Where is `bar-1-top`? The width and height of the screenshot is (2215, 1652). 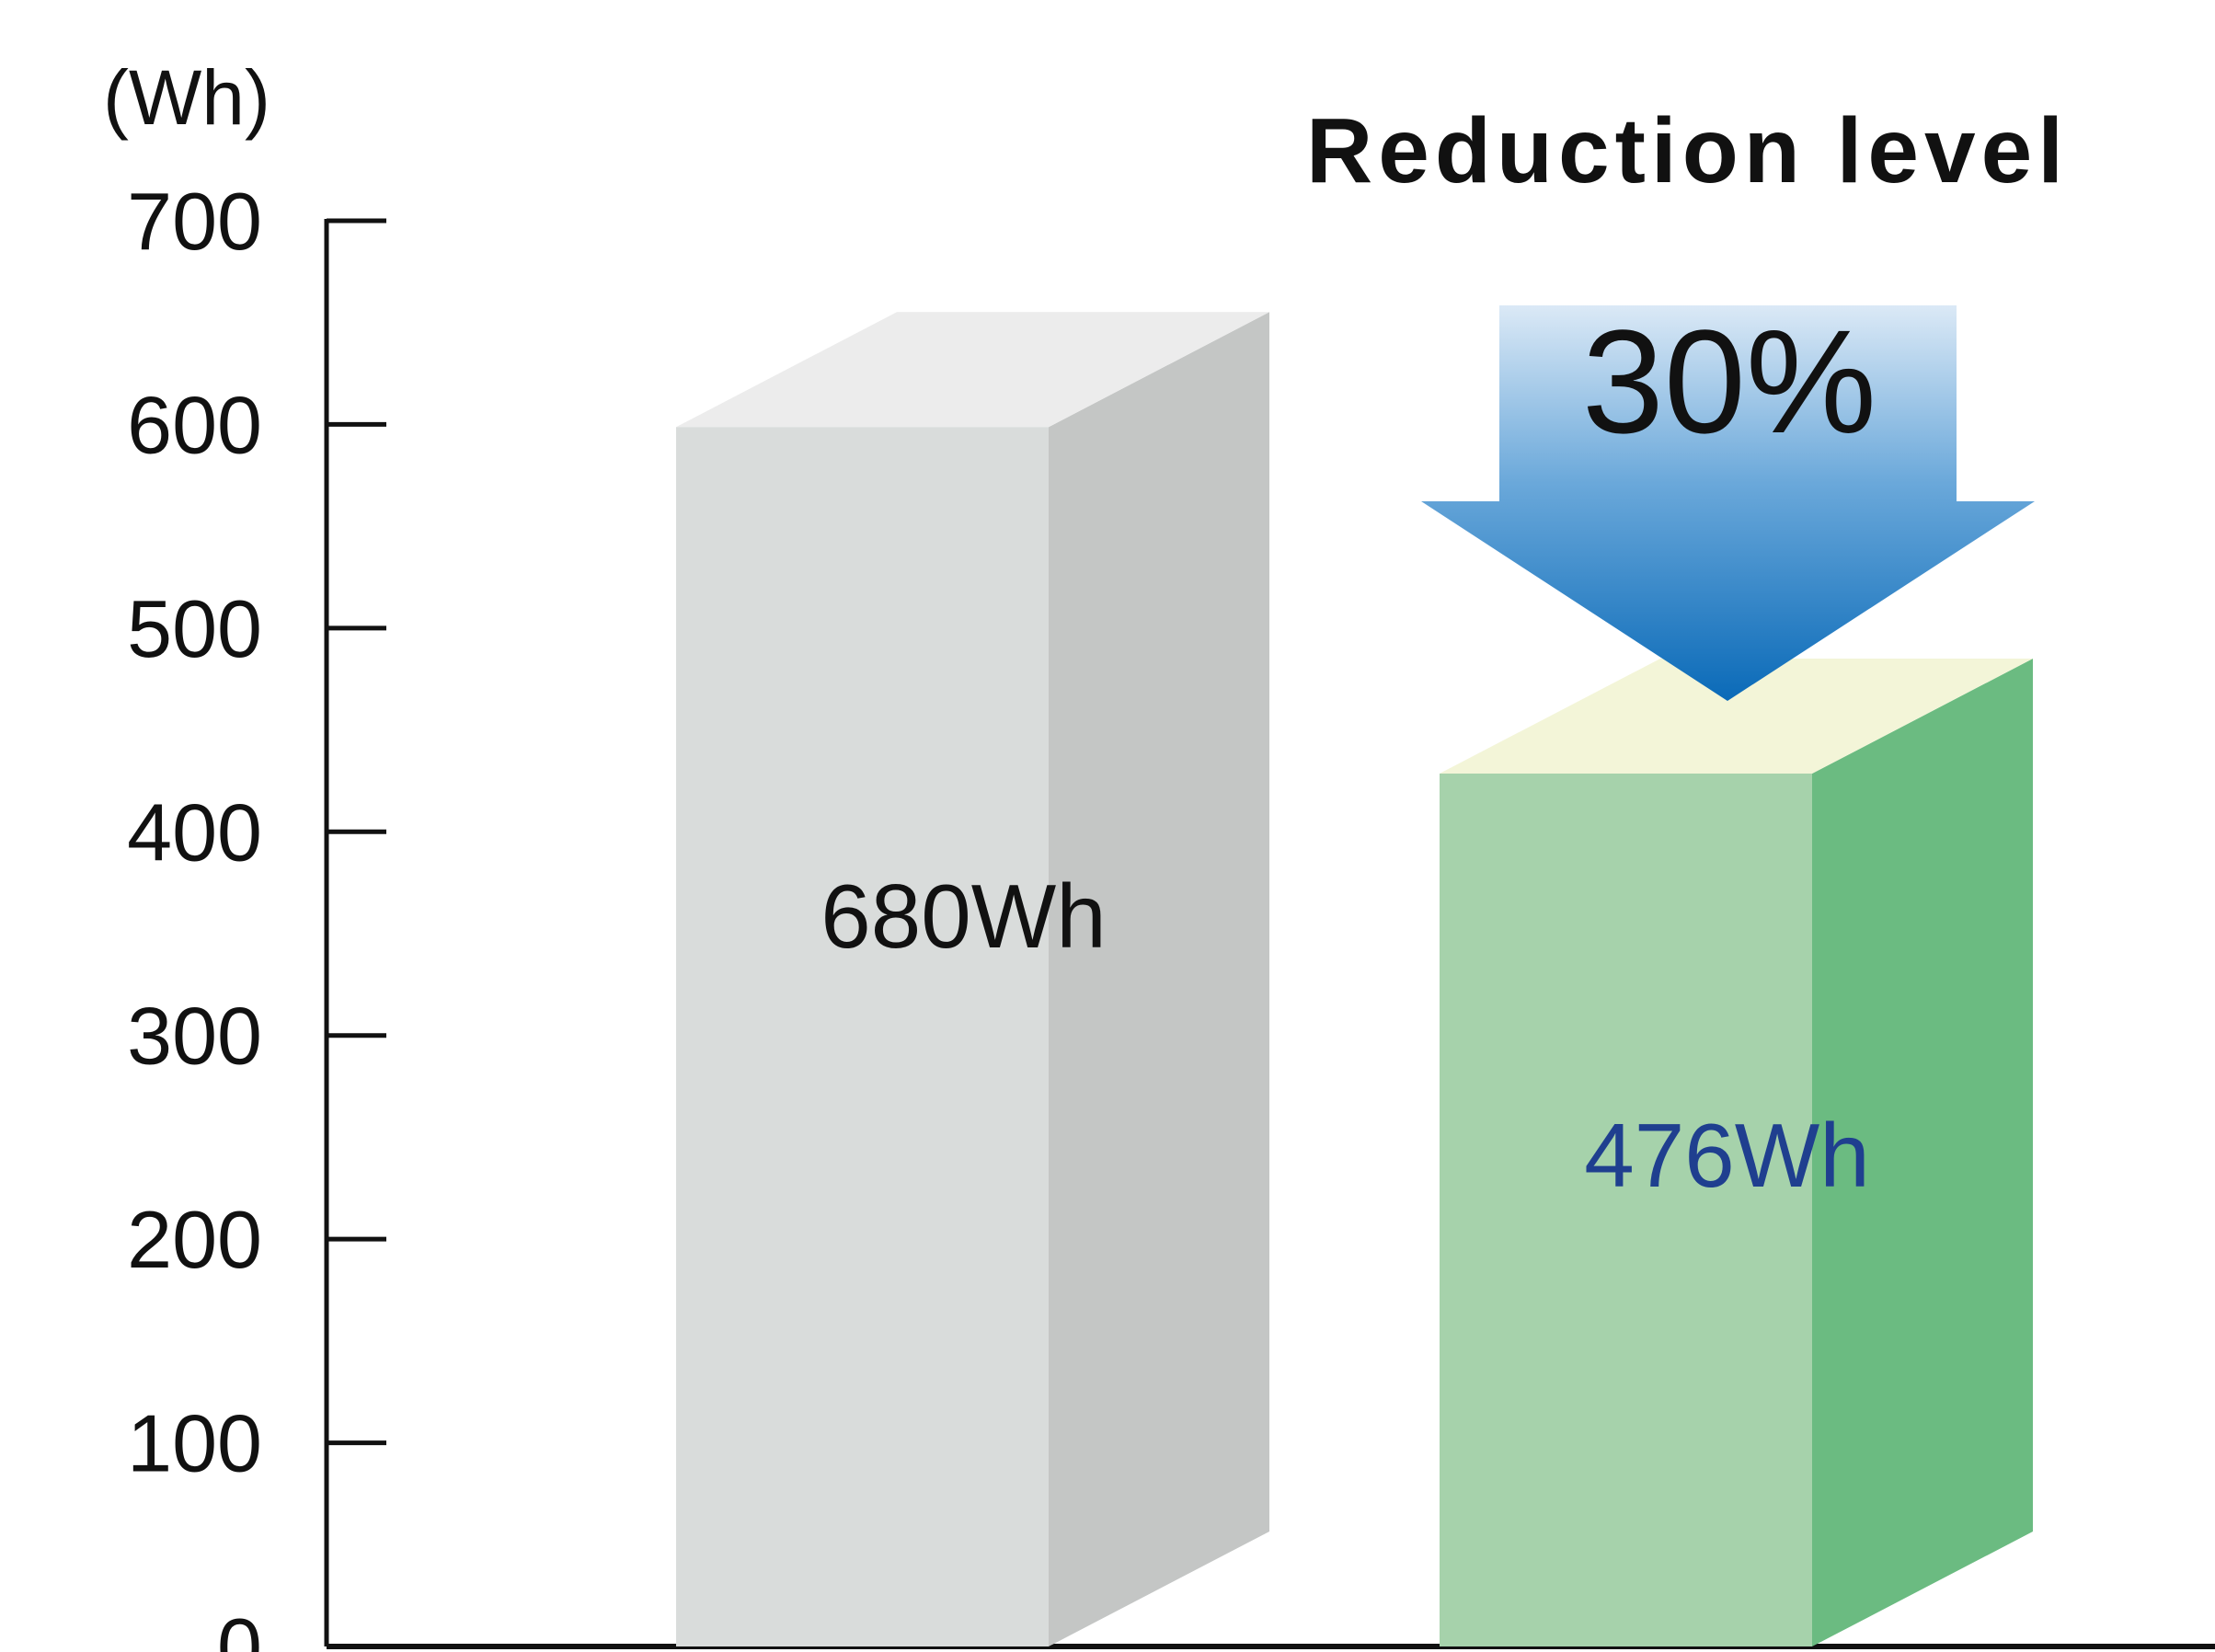 bar-1-top is located at coordinates (973, 370).